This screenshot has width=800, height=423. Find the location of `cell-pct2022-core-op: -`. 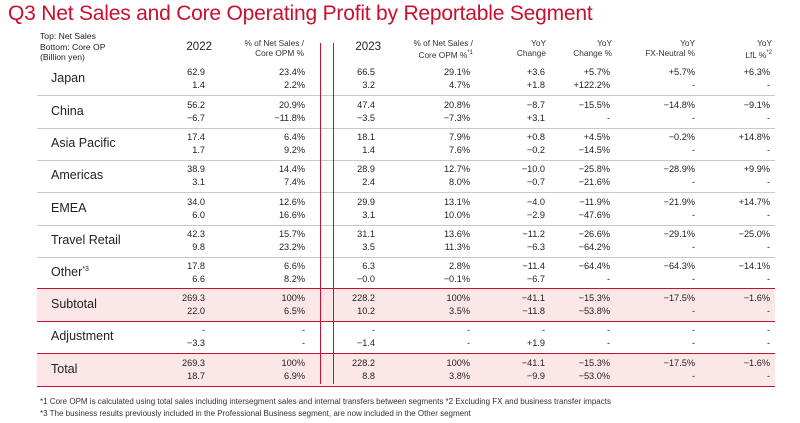

cell-pct2022-core-op: - is located at coordinates (303, 343).